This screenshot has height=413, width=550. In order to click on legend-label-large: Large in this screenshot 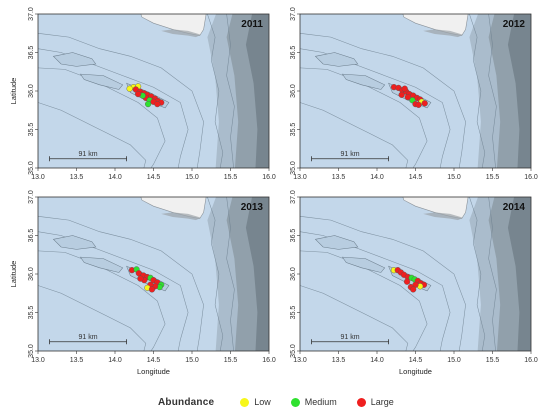, I will do `click(382, 402)`.